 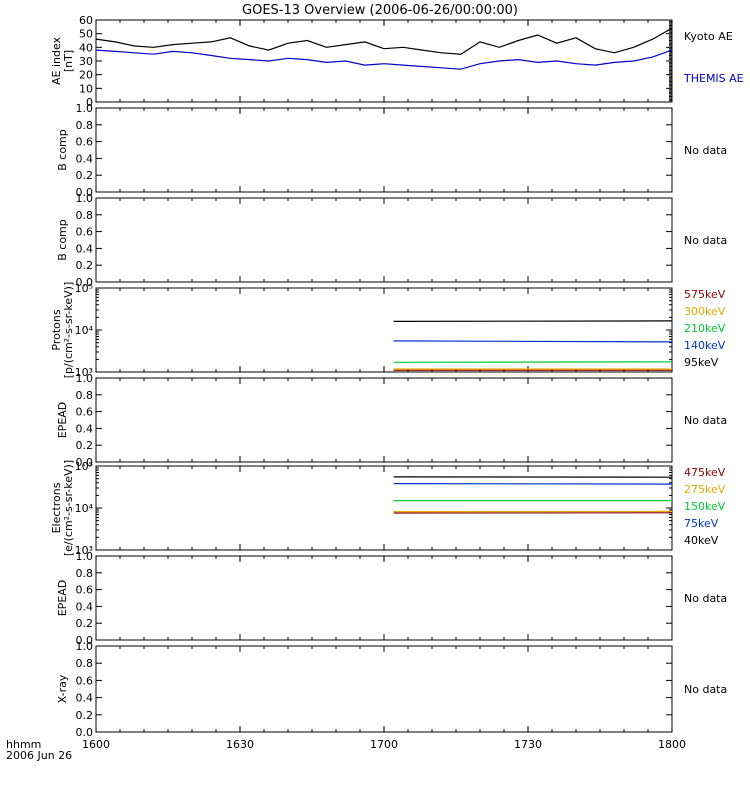 What do you see at coordinates (56, 329) in the screenshot?
I see `y-axis-title: Protons` at bounding box center [56, 329].